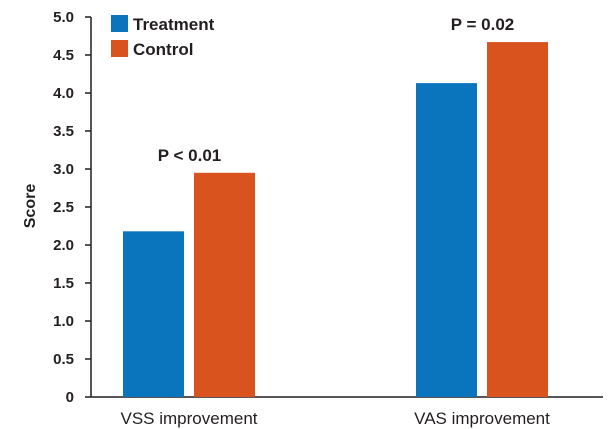 The width and height of the screenshot is (611, 429). I want to click on y-tick-label: 3.0, so click(63, 169).